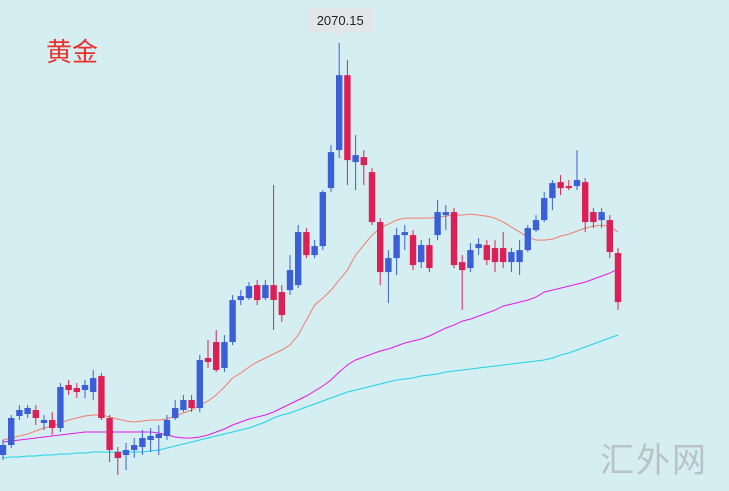 The width and height of the screenshot is (729, 491). Describe the element at coordinates (654, 461) in the screenshot. I see `watermark: 汇外网` at that location.